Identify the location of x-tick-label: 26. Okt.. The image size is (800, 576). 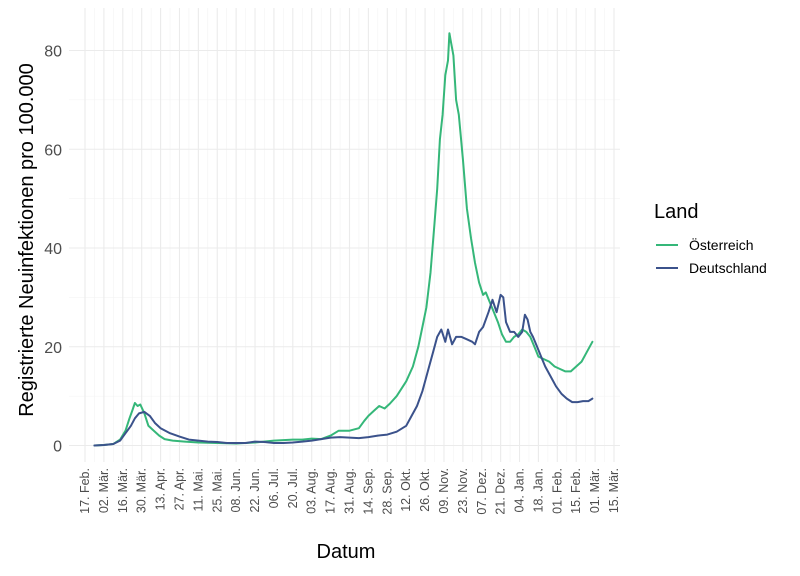
(425, 490).